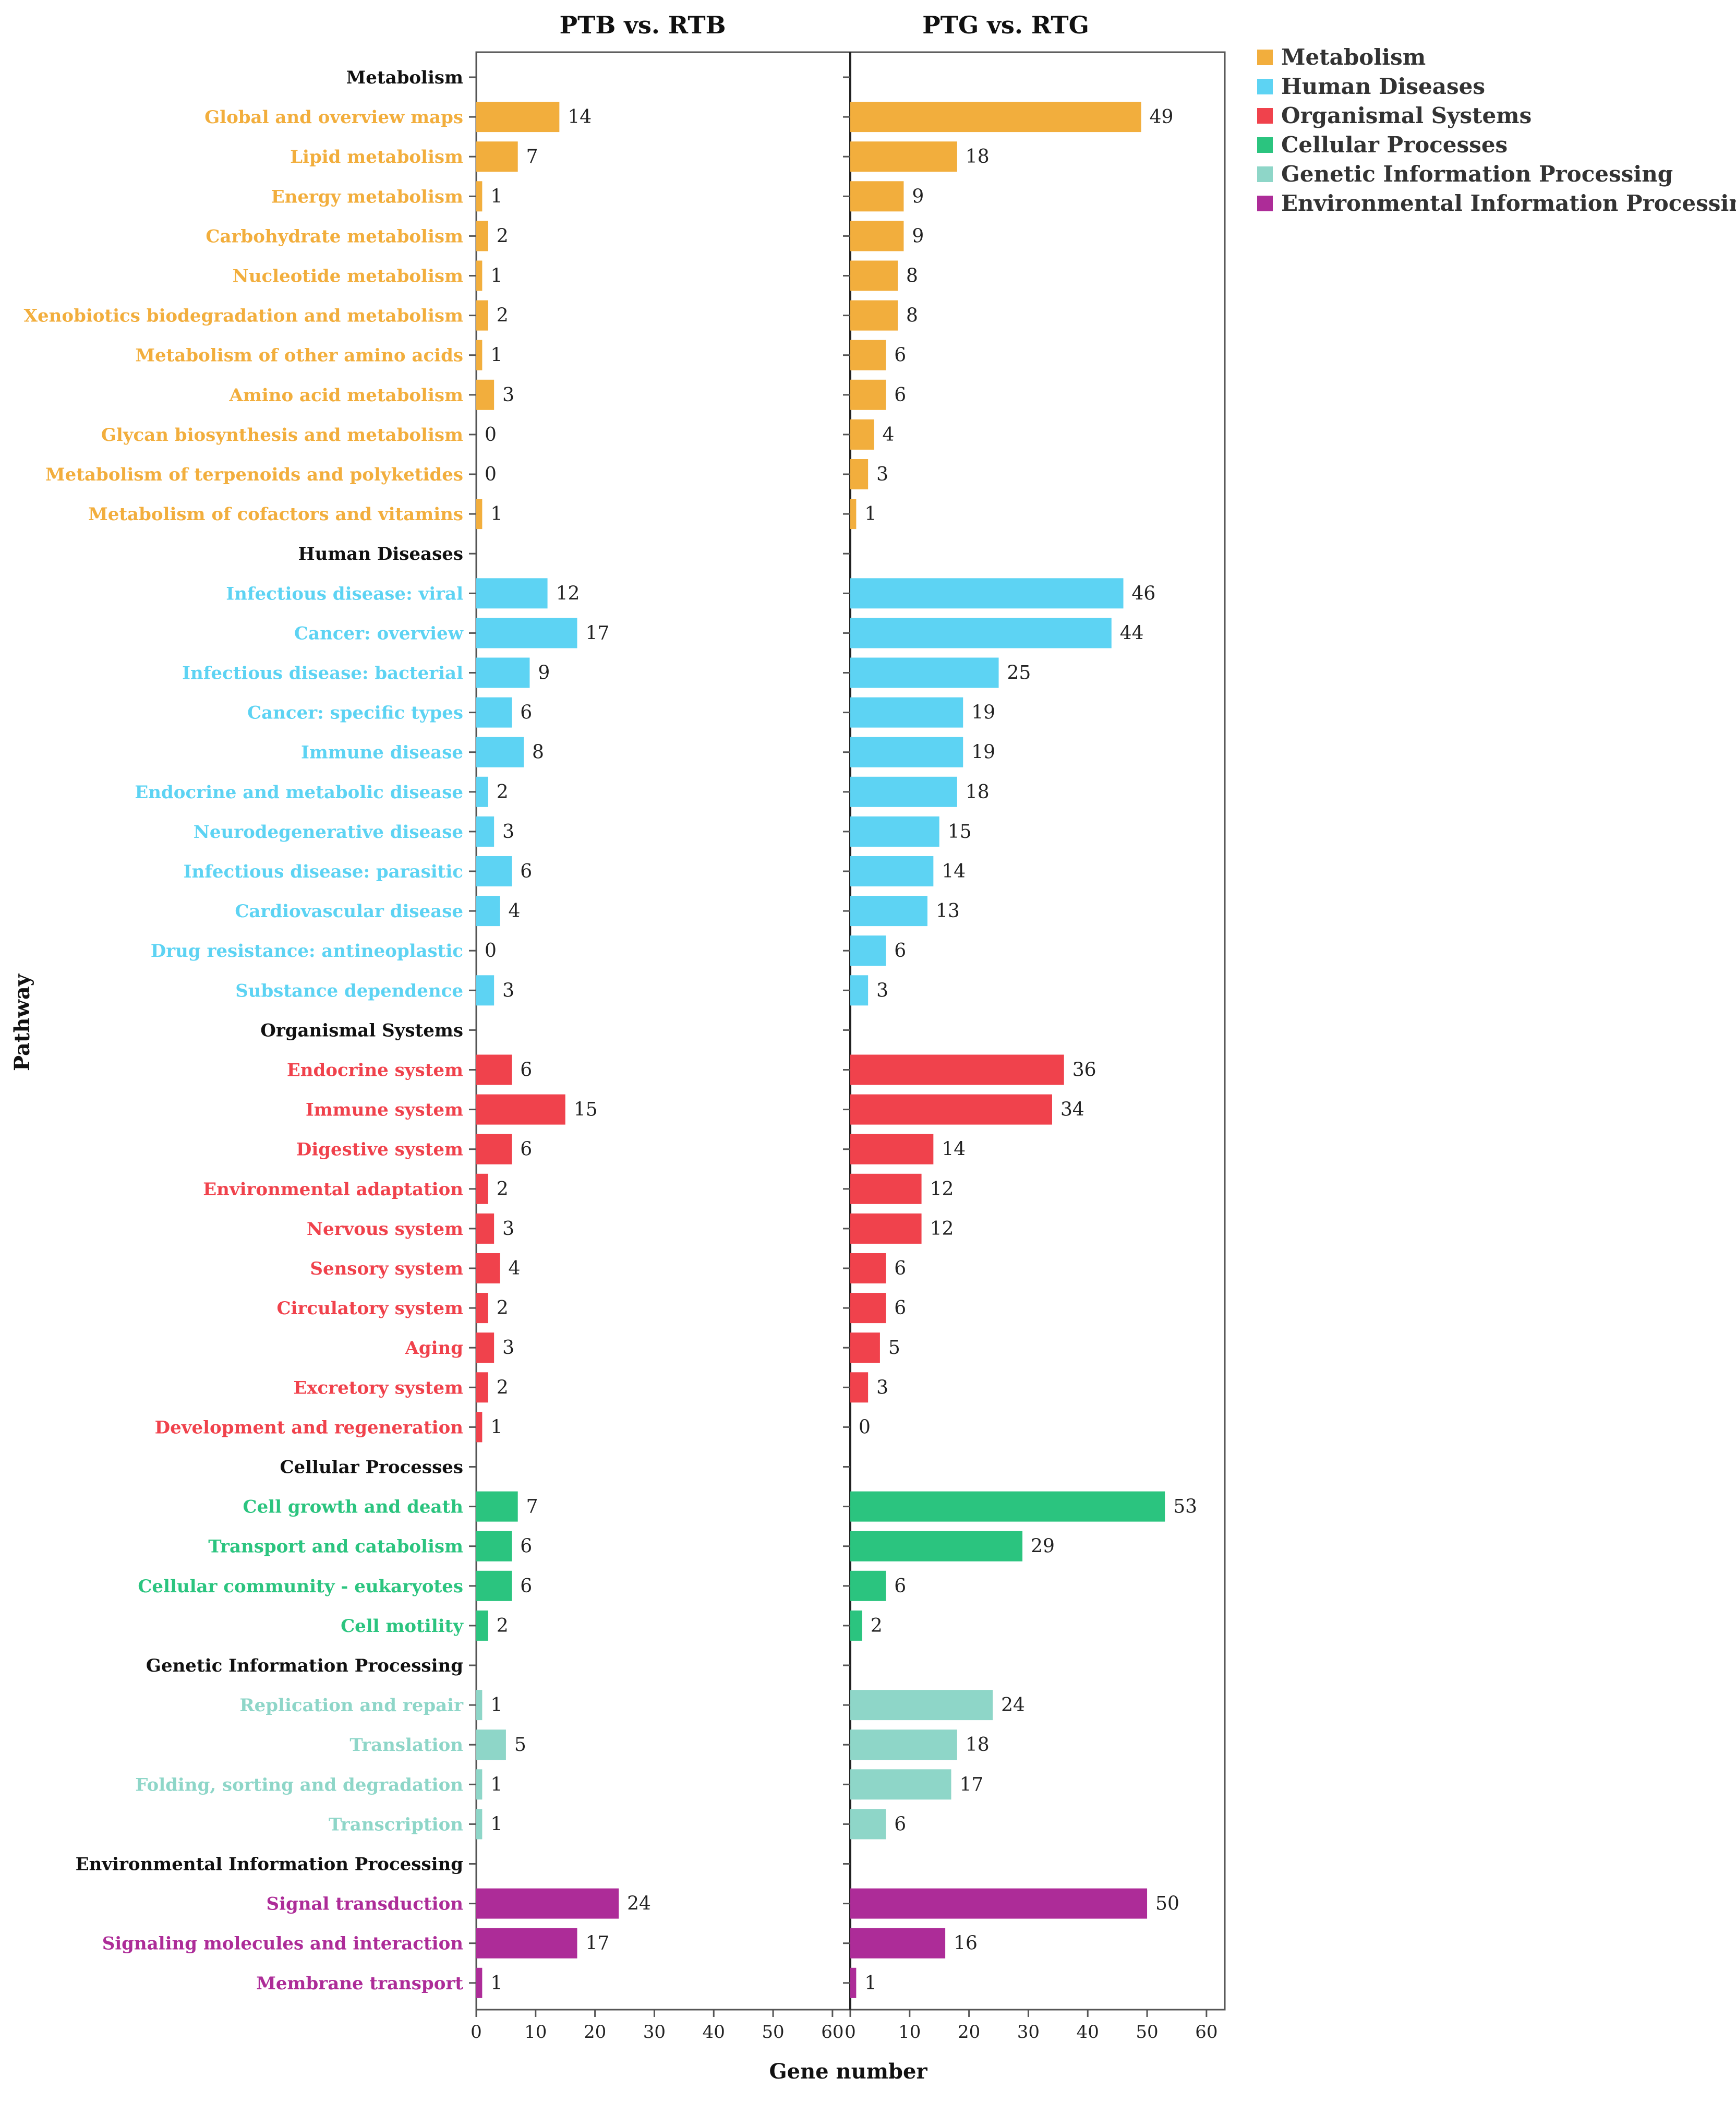  Describe the element at coordinates (1144, 593) in the screenshot. I see `value-label-ptg: 46` at that location.